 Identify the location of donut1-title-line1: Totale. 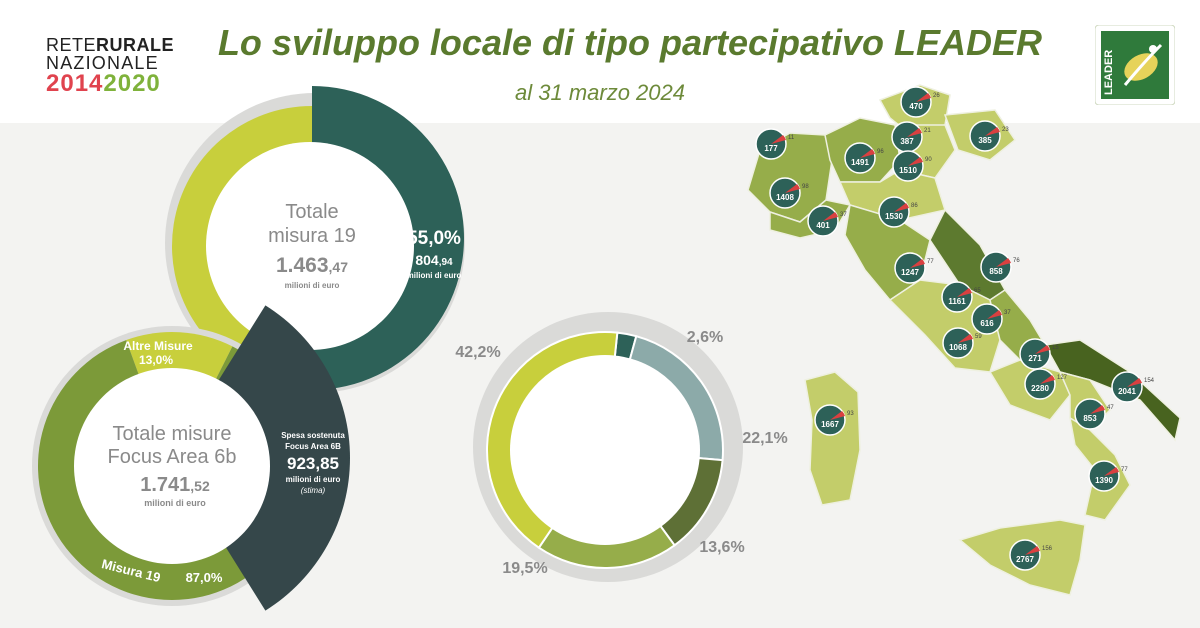
(311, 212).